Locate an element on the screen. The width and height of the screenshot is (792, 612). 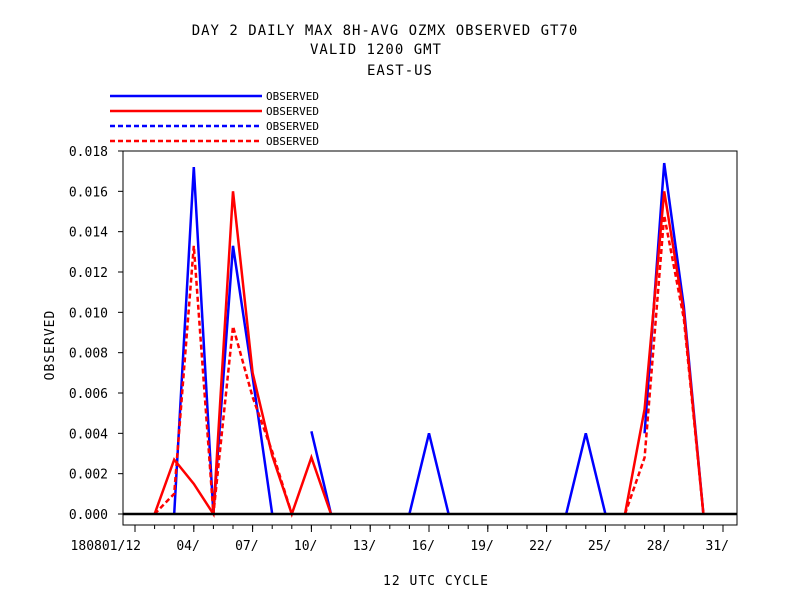
y-tick-label: 0.006 is located at coordinates (88, 394).